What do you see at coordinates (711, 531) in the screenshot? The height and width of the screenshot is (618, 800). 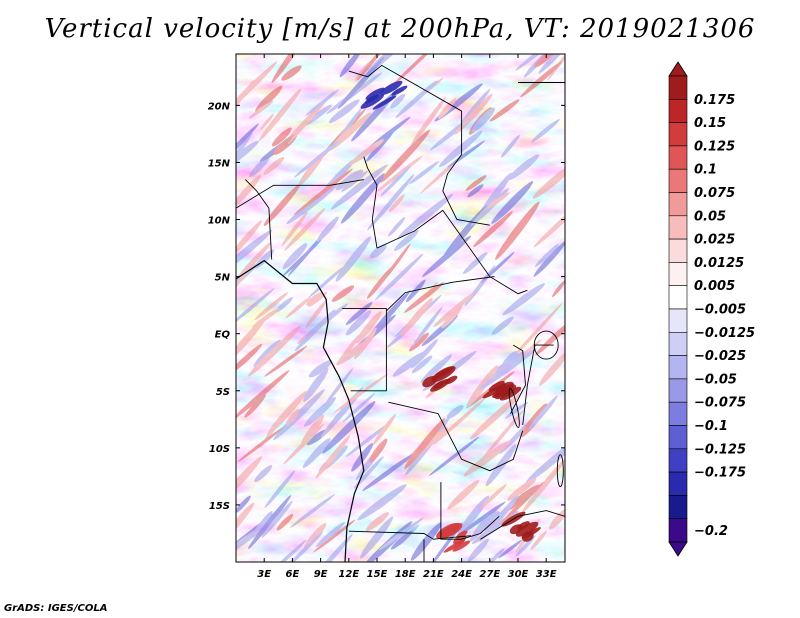 I see `colorbar-label: −0.2` at bounding box center [711, 531].